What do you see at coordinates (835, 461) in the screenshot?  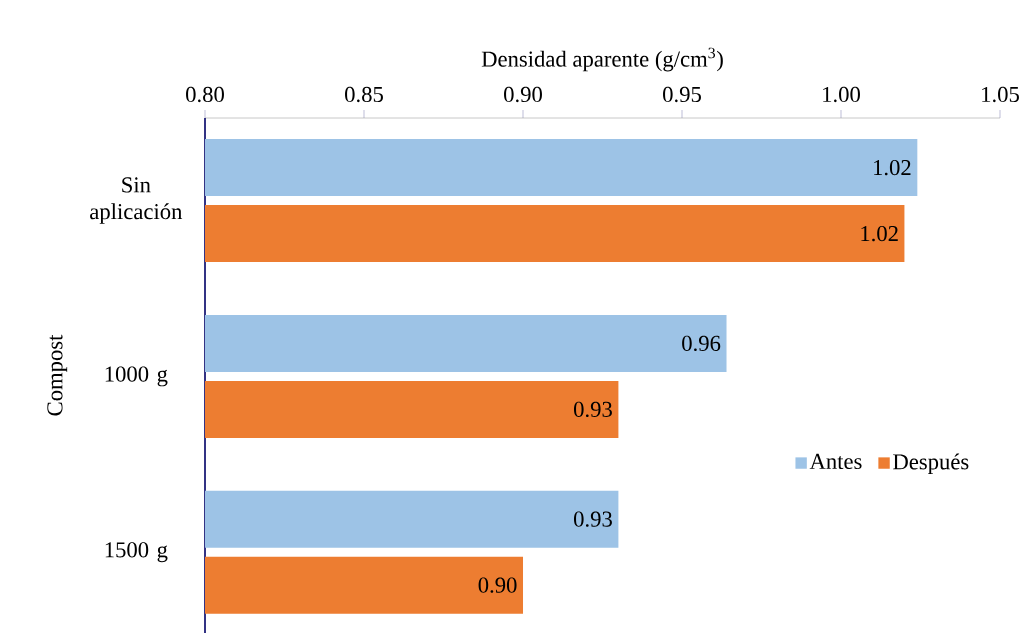 I see `legend-label: Antes` at bounding box center [835, 461].